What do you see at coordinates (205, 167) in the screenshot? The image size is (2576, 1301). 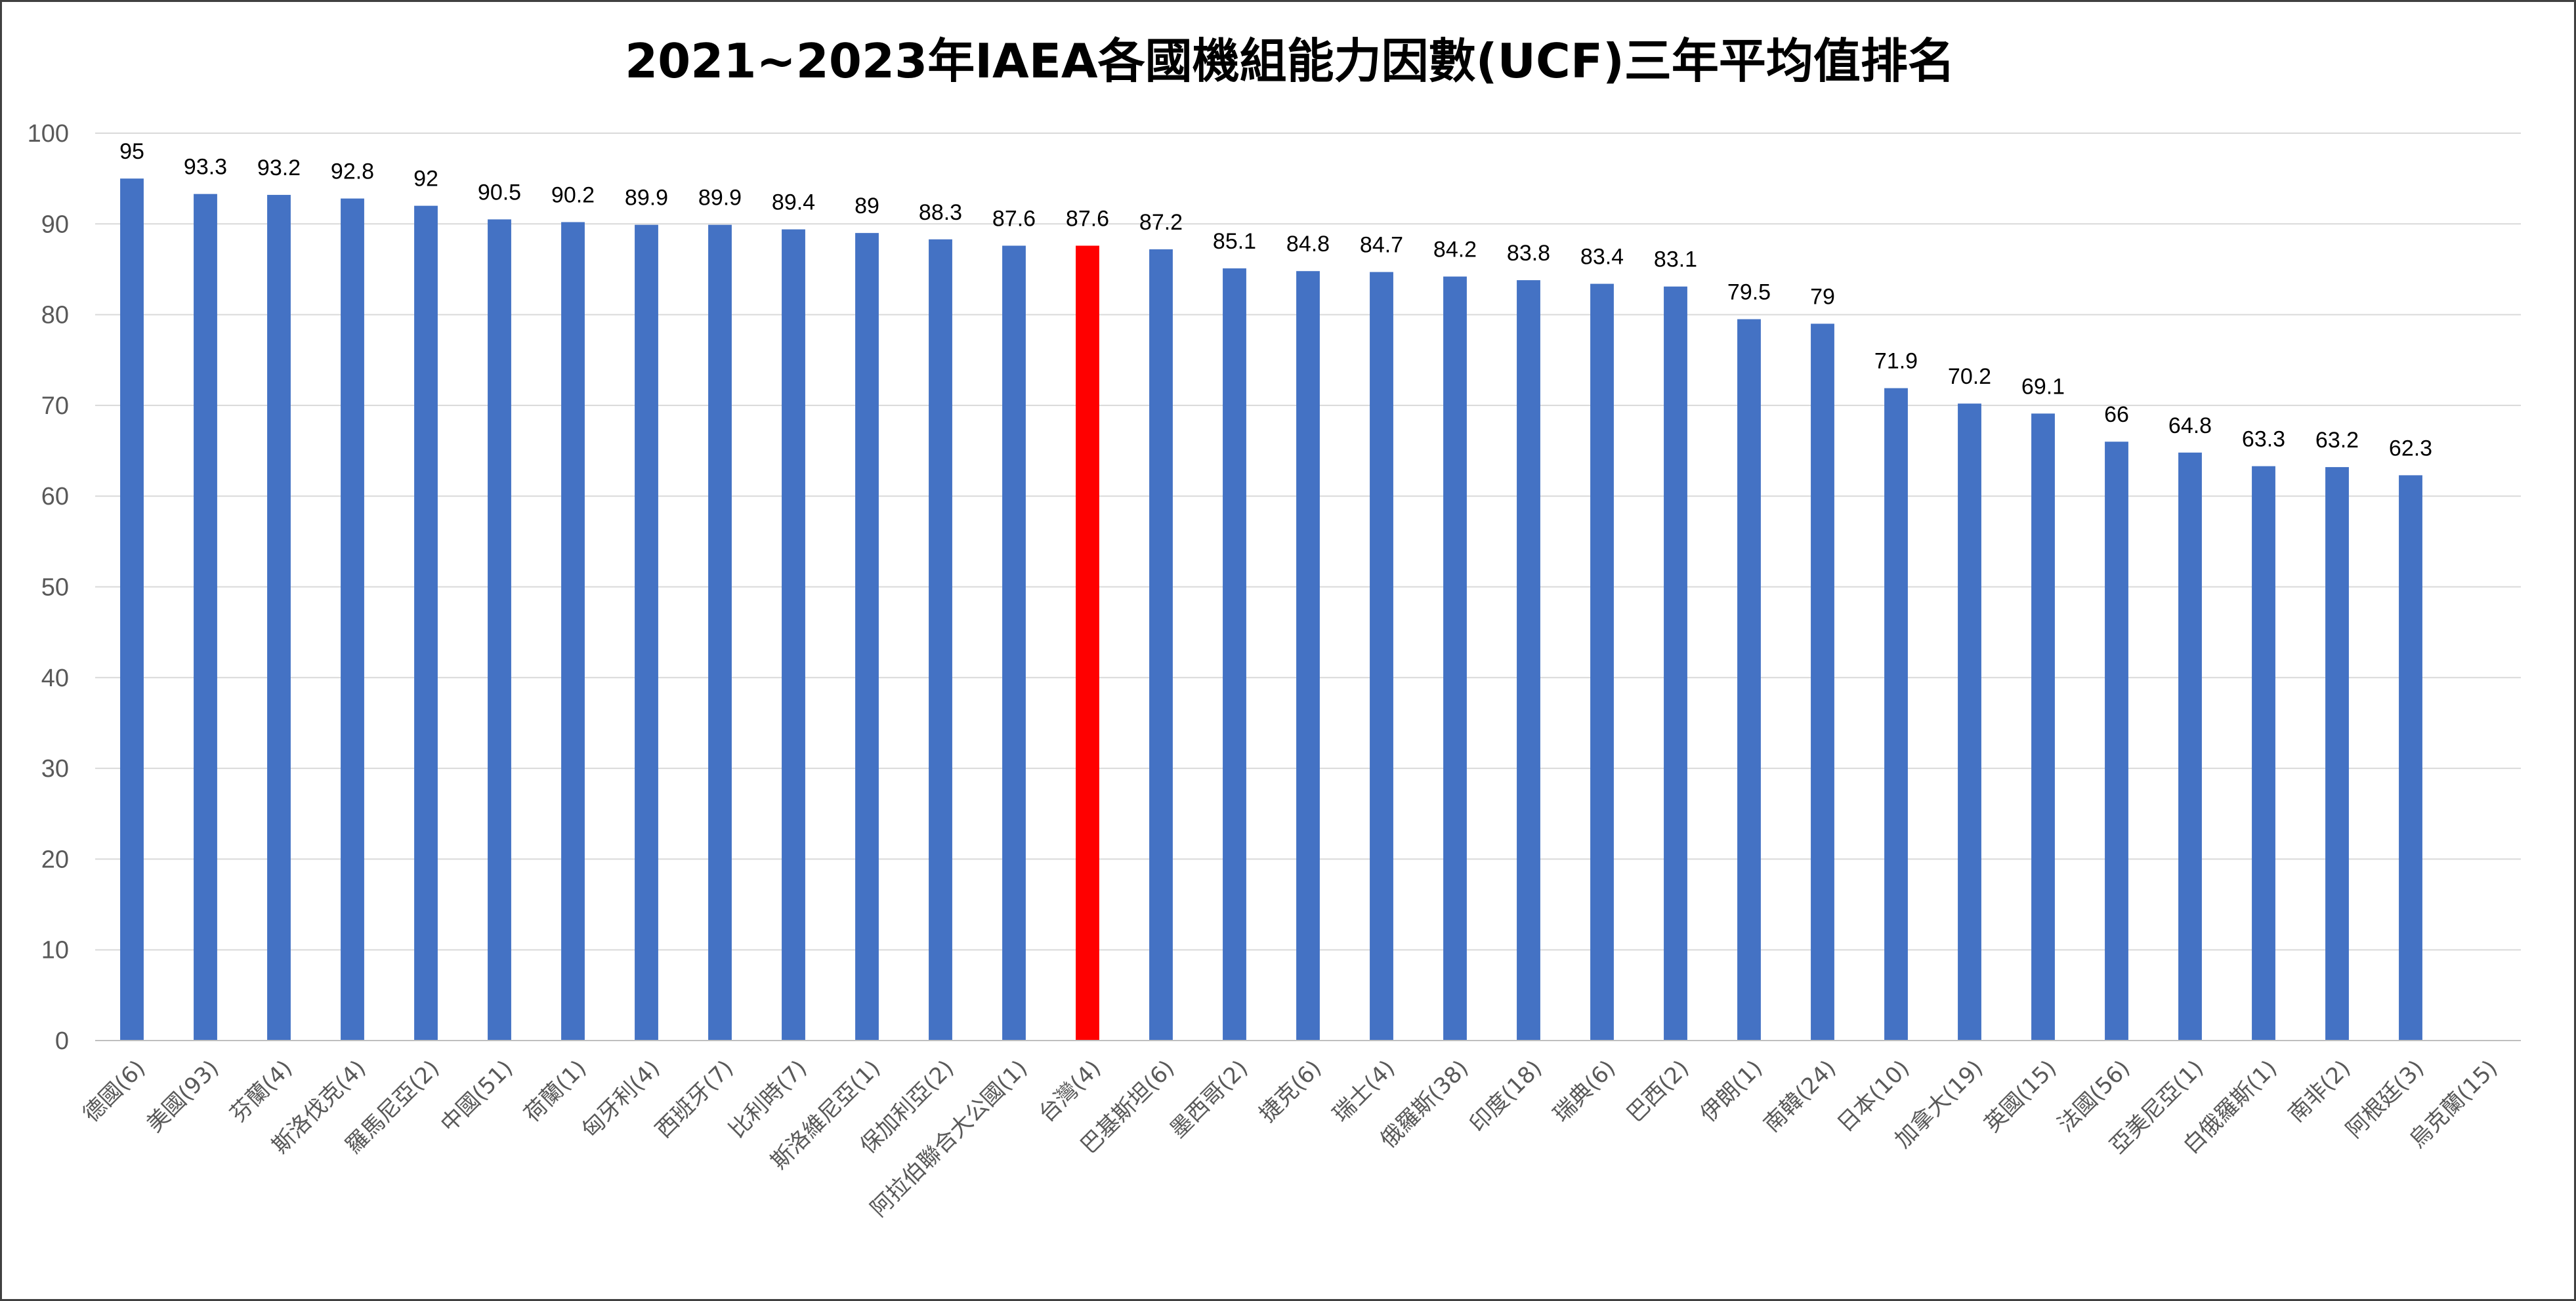 I see `data-label: 93.3` at bounding box center [205, 167].